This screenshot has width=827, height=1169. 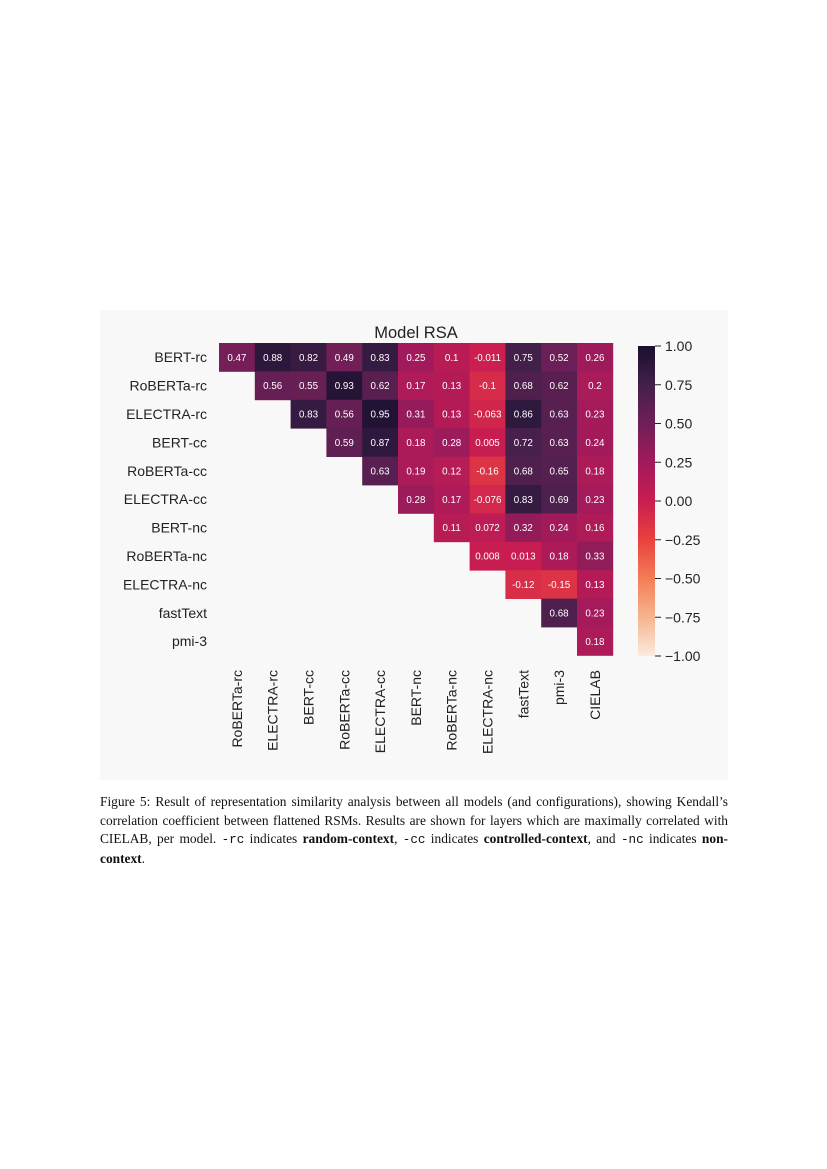 I want to click on heatmap-cell-label: 0.17, so click(x=451, y=500).